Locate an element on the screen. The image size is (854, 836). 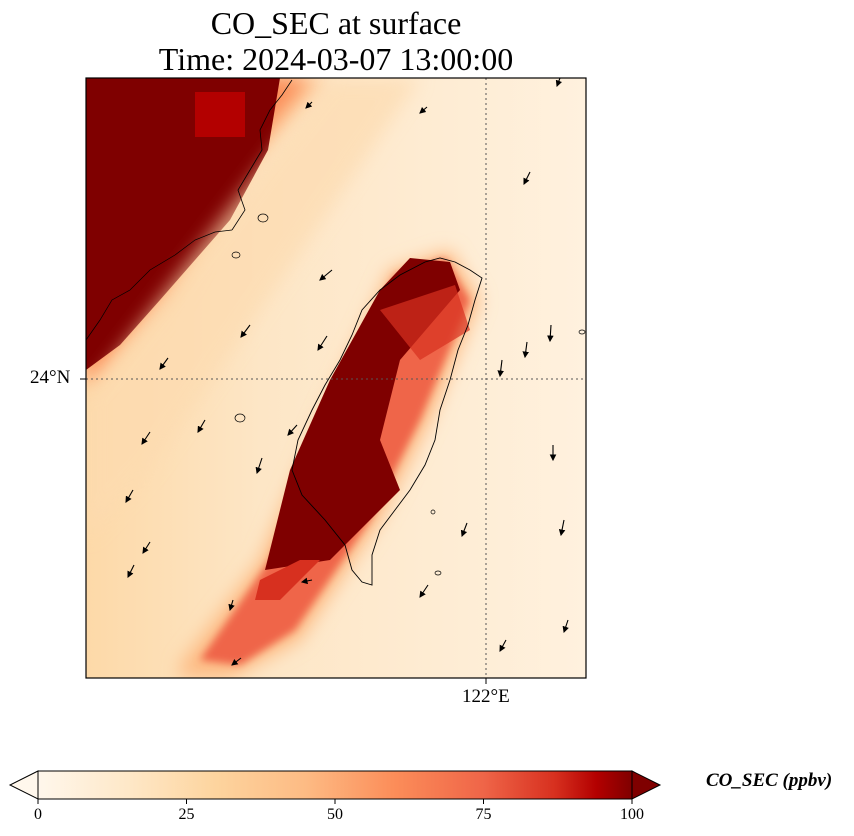
latitude-label: 24°N is located at coordinates (50, 377).